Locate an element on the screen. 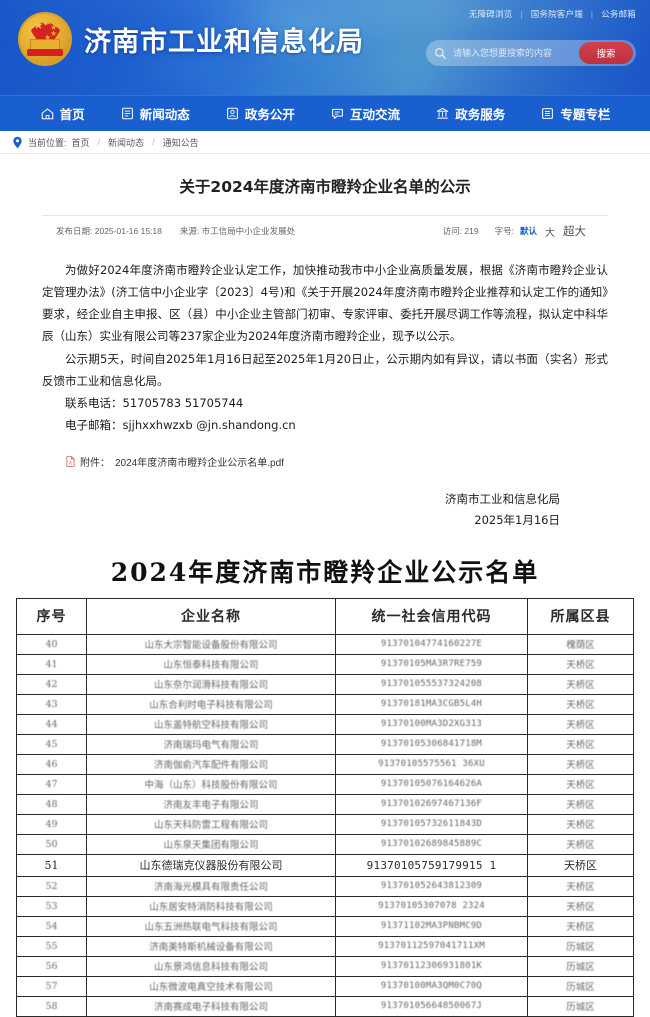 This screenshot has height=1017, width=650. cell-credit-code: 91370102689845889C is located at coordinates (431, 845).